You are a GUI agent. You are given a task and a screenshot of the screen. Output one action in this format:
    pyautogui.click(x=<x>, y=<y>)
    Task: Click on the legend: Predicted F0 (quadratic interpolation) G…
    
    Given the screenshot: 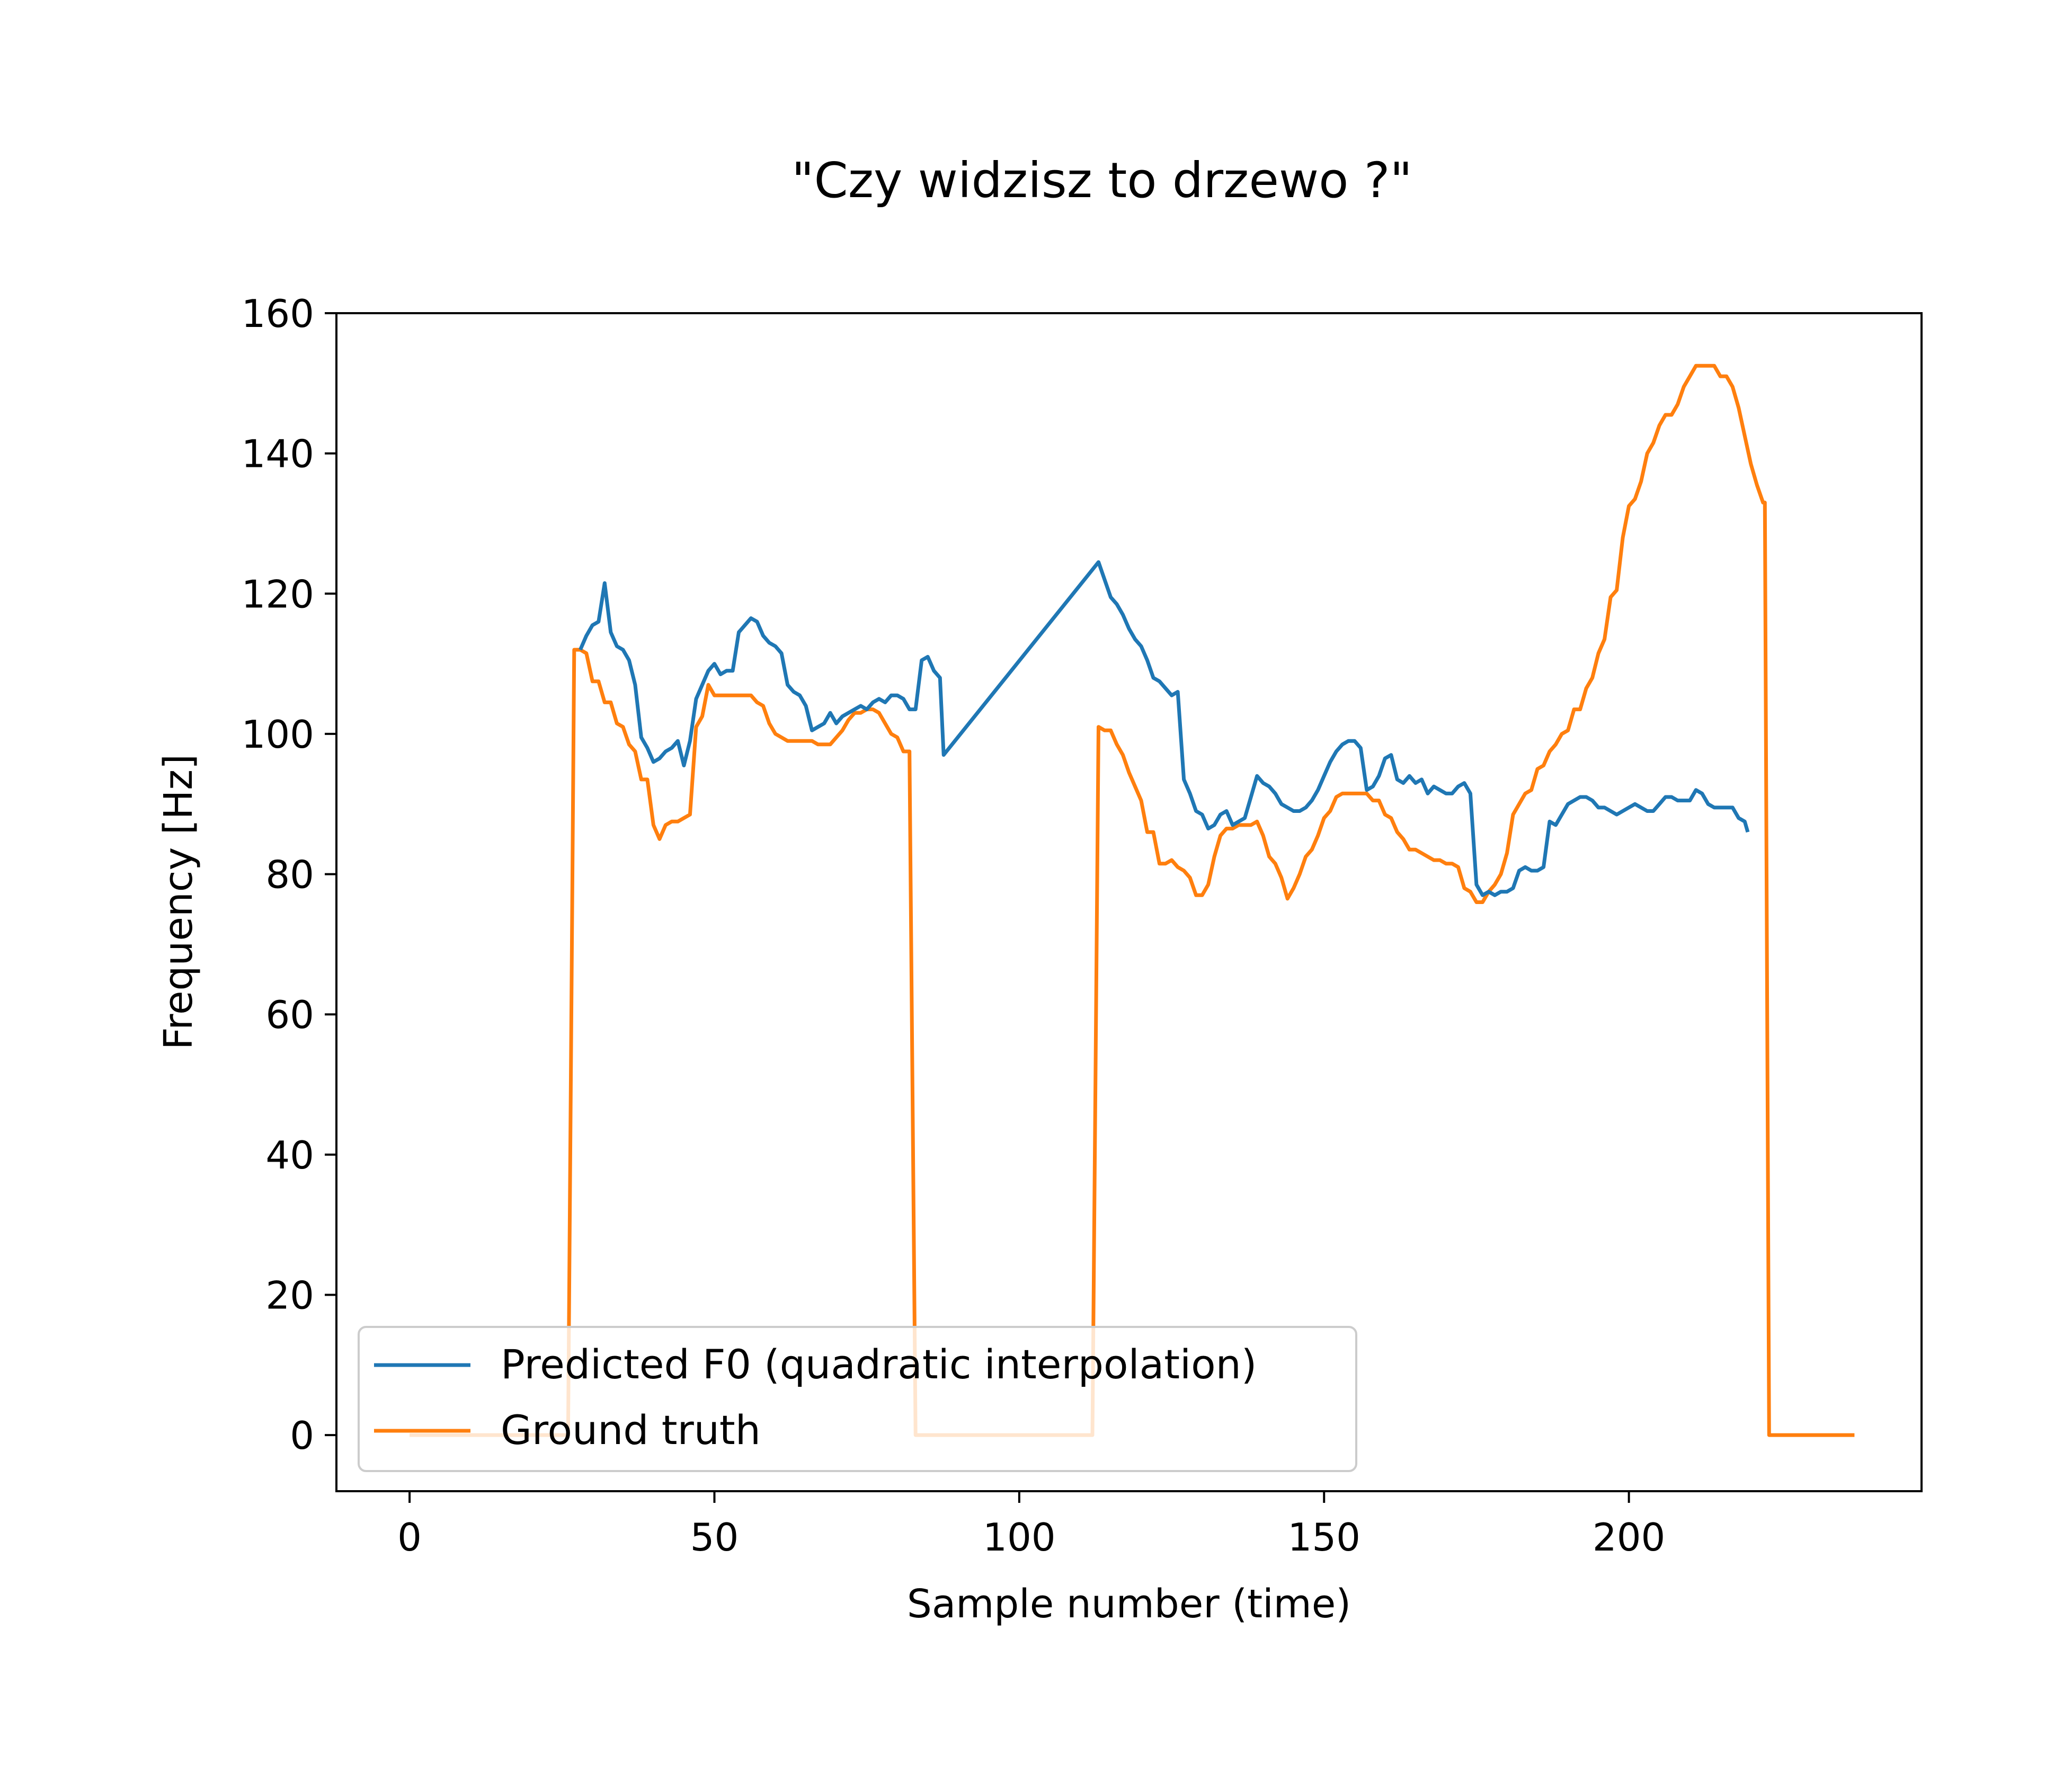 What is the action you would take?
    pyautogui.click(x=857, y=1399)
    